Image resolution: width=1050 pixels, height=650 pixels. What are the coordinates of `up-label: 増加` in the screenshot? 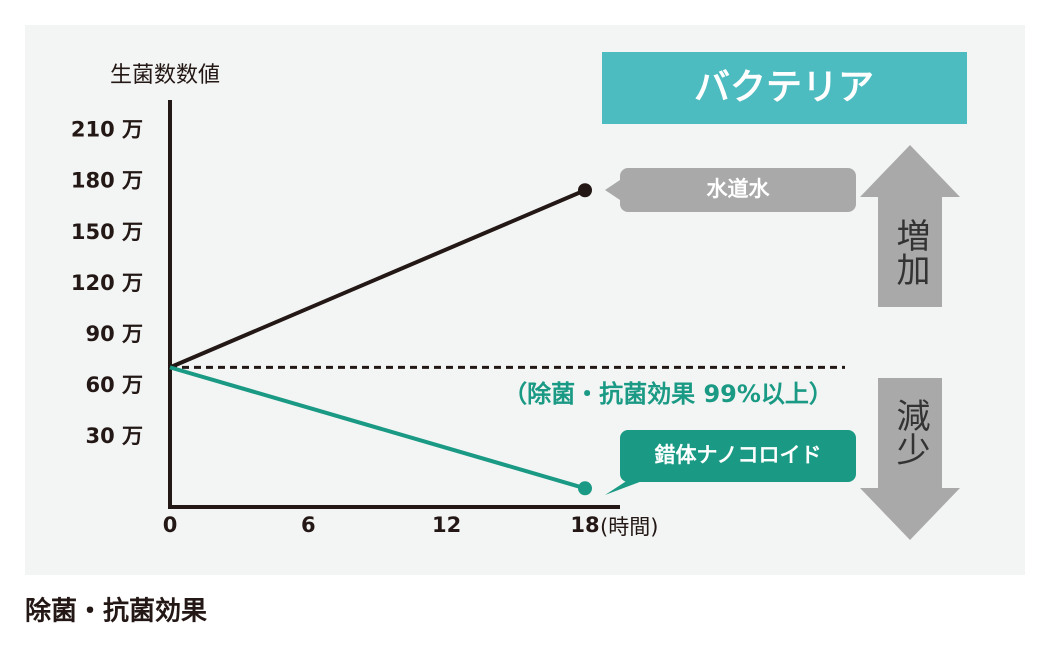 It's located at (910, 252).